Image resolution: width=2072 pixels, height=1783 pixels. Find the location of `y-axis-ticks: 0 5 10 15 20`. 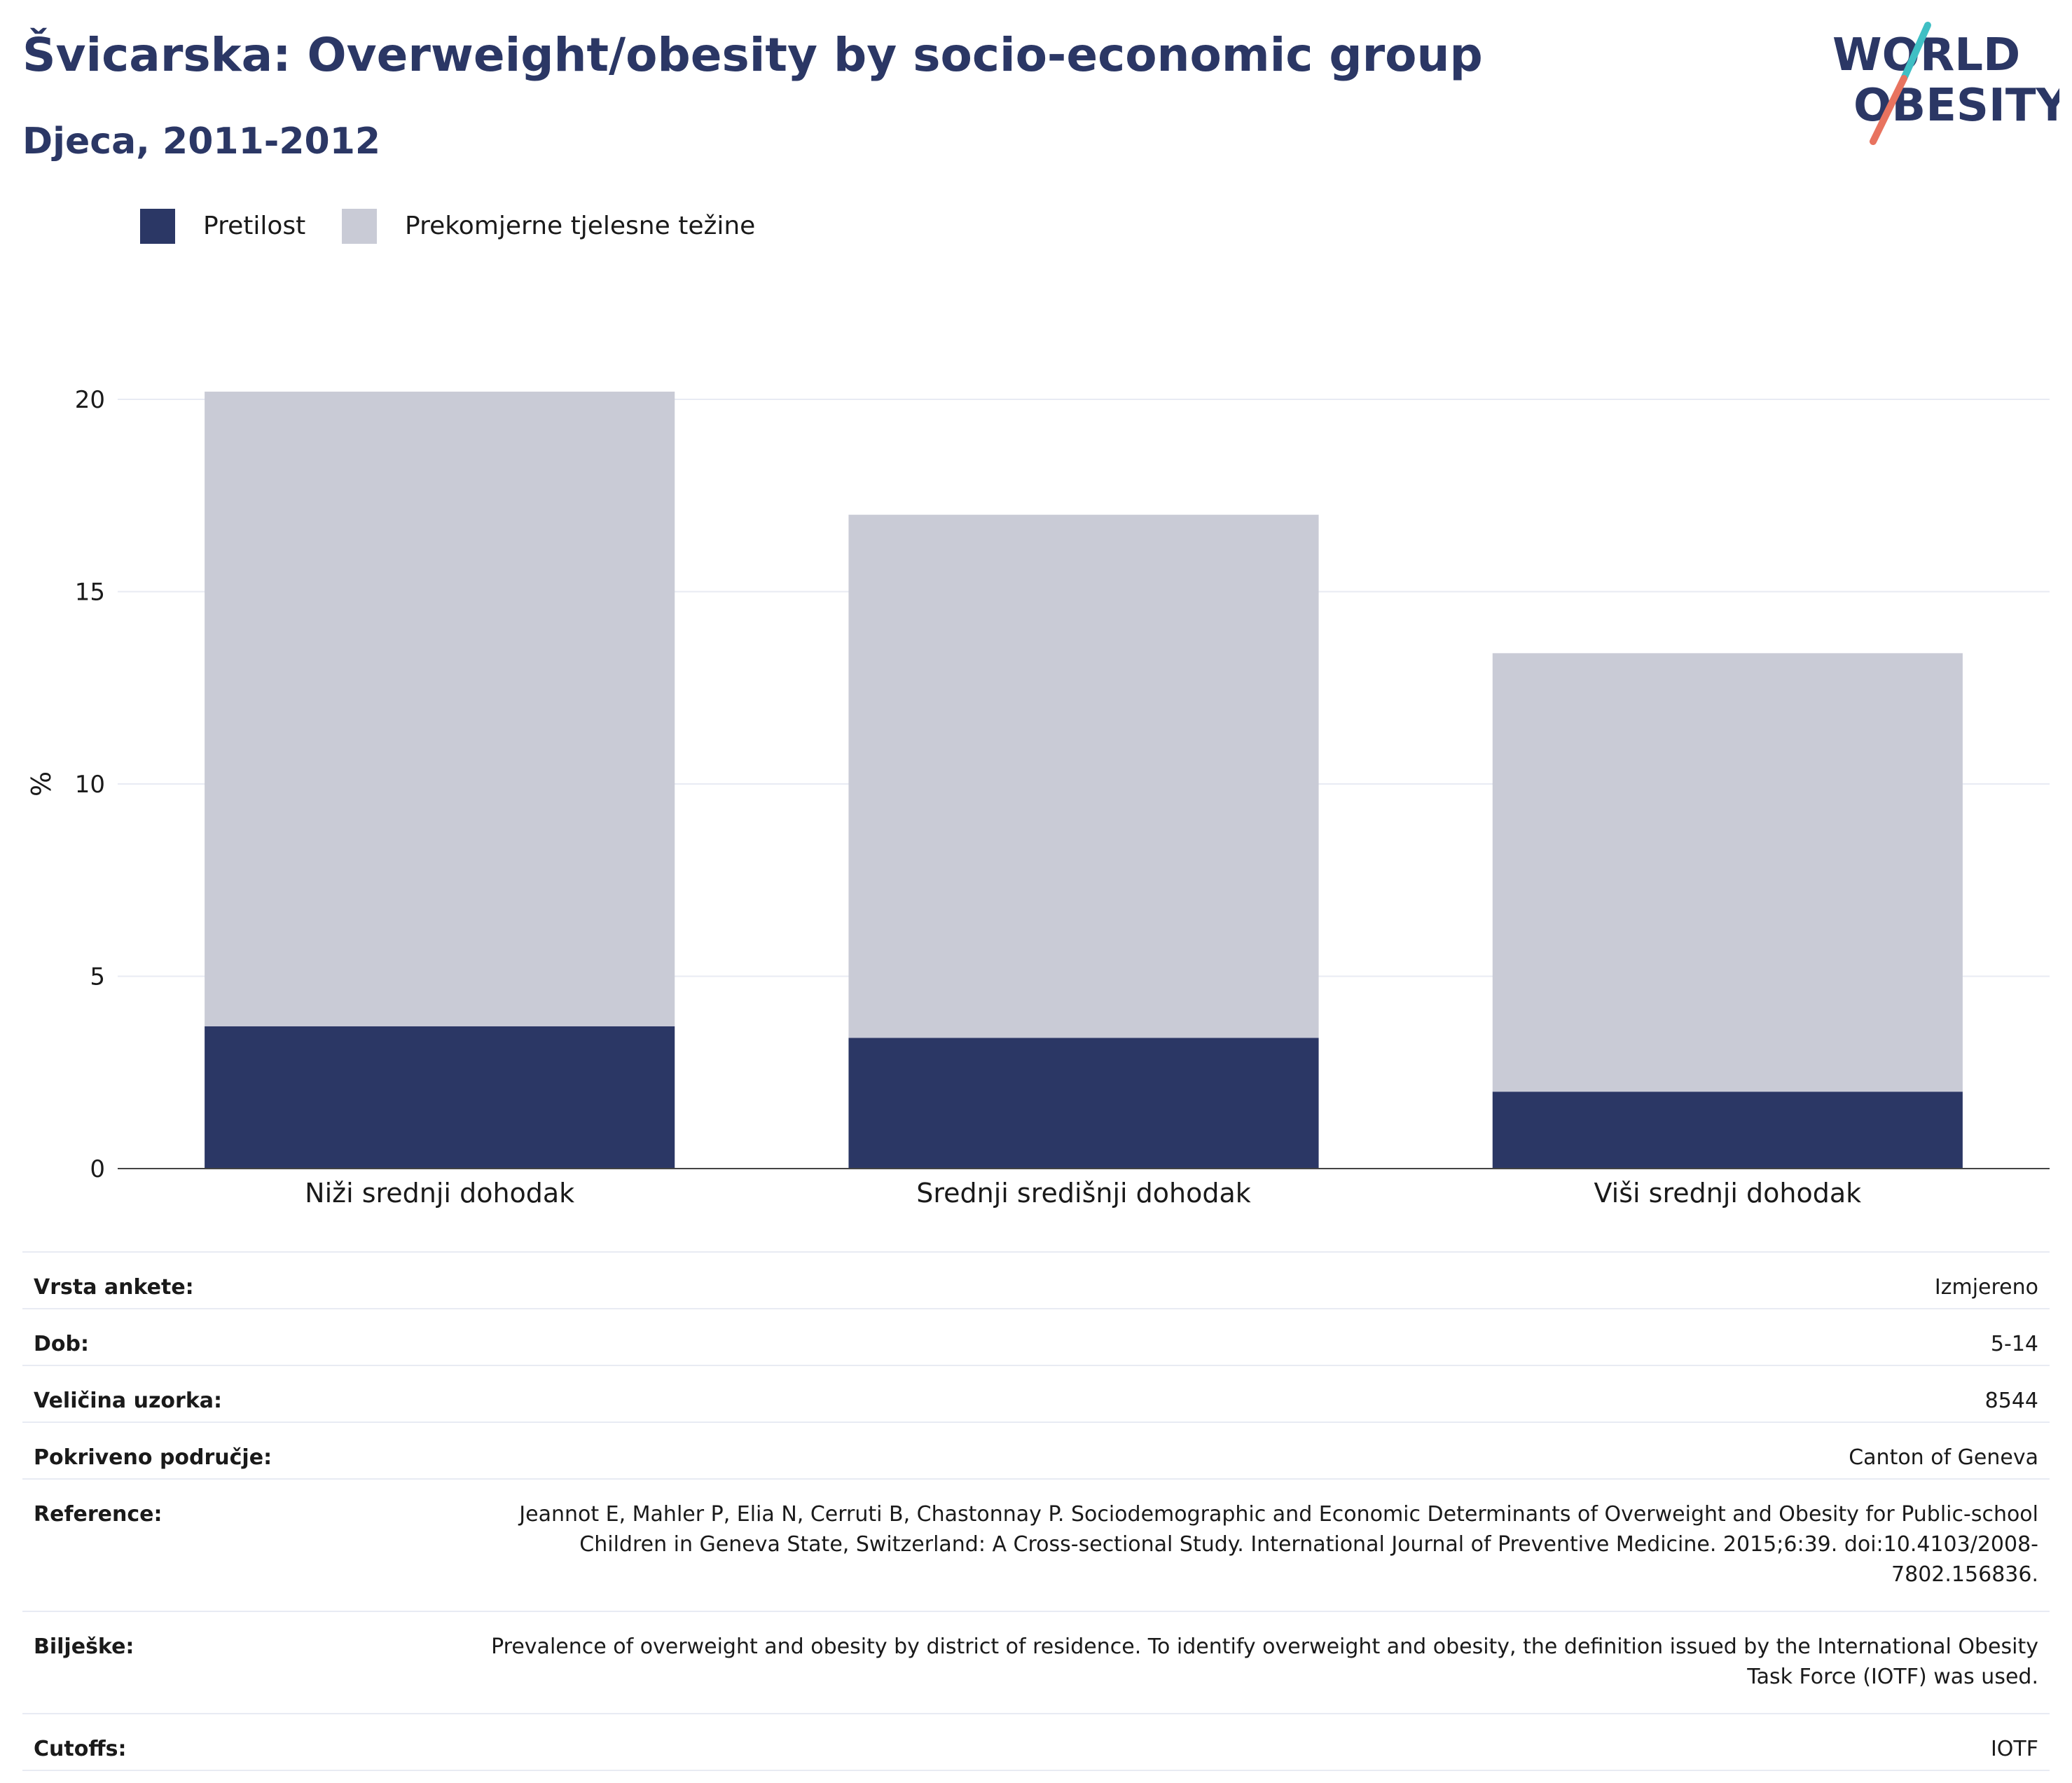

y-axis-ticks: 0 5 10 15 20 is located at coordinates (90, 784).